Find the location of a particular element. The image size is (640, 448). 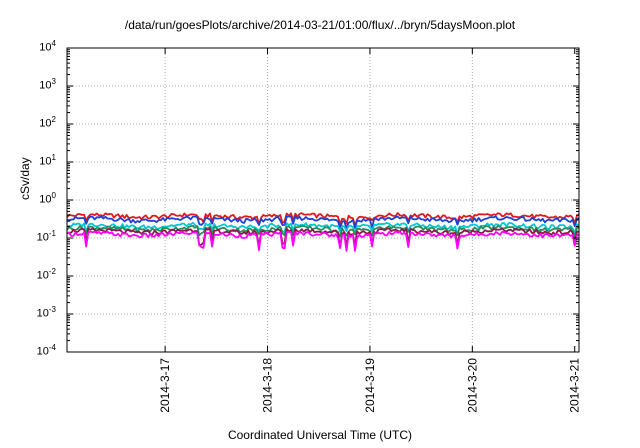

x-tick-label: 2014-3-21 is located at coordinates (575, 385).